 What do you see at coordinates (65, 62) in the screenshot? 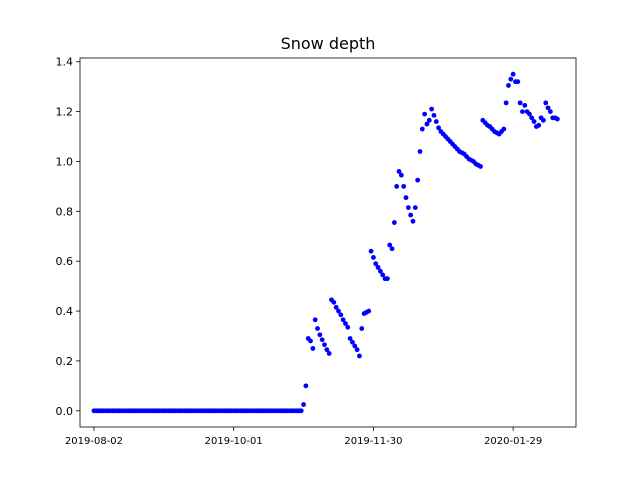
I see `y-tick-label: 1.4` at bounding box center [65, 62].